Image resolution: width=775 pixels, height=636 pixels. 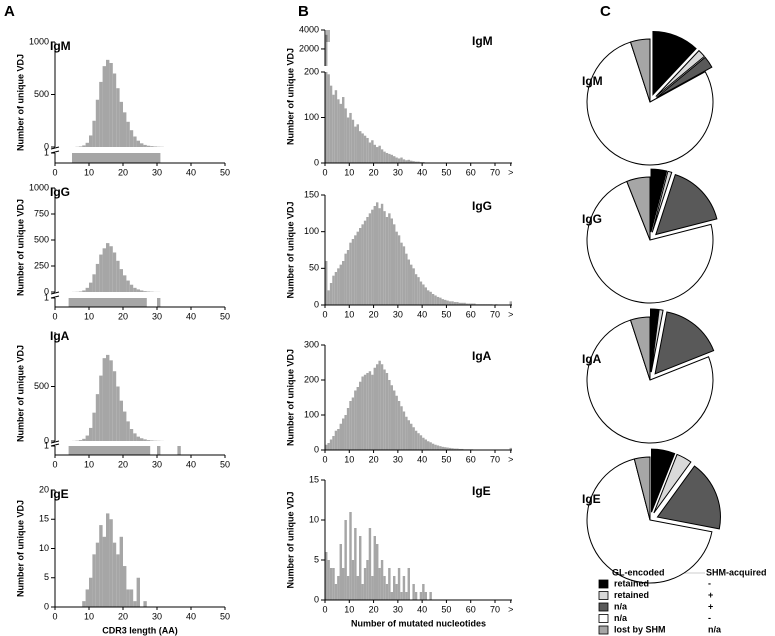 What do you see at coordinates (631, 583) in the screenshot?
I see `legend-label: retained` at bounding box center [631, 583].